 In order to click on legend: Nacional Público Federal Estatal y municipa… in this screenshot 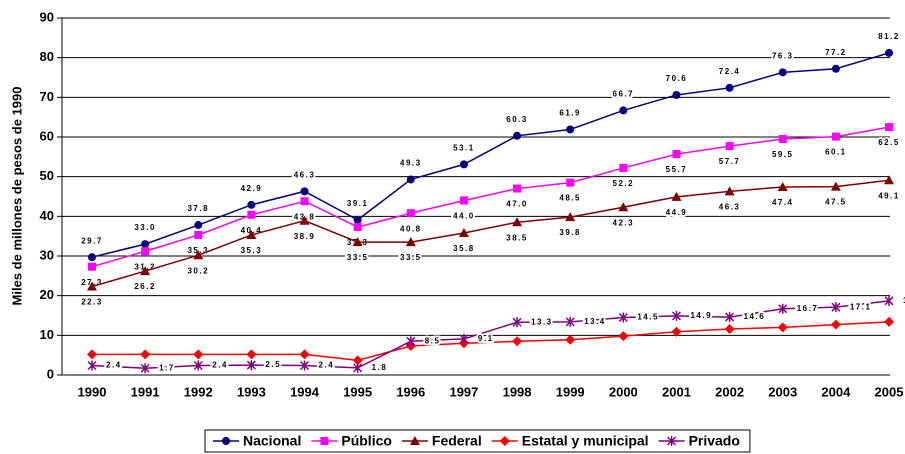, I will do `click(477, 441)`.